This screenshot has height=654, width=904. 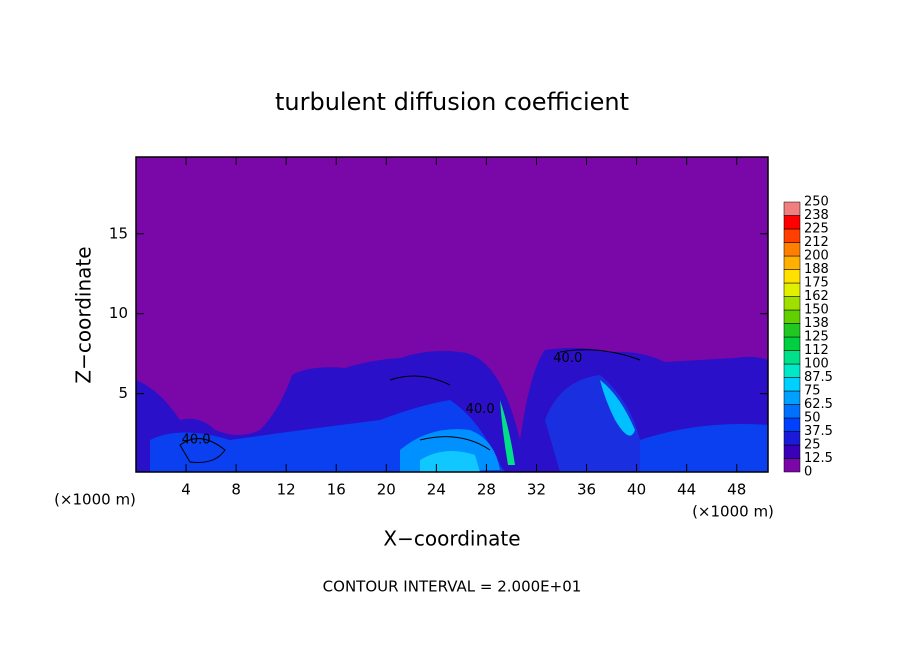 What do you see at coordinates (816, 256) in the screenshot?
I see `colorbar-label: 200` at bounding box center [816, 256].